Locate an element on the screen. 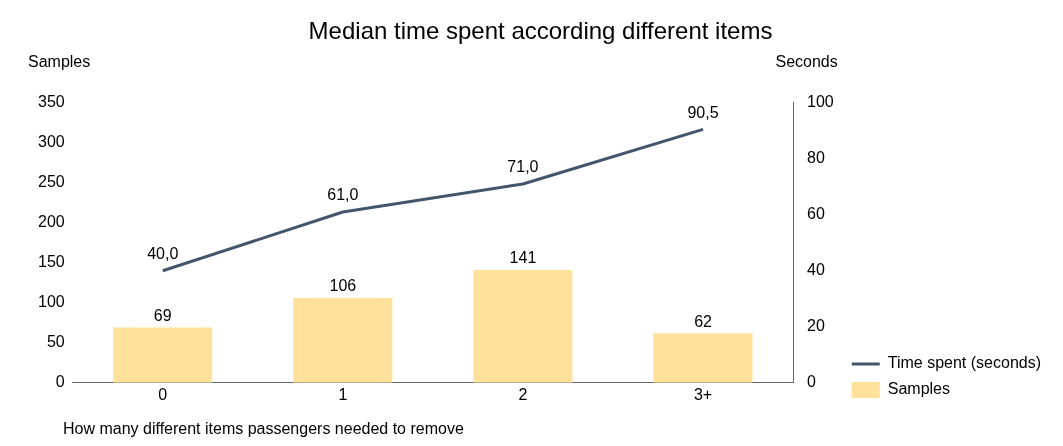 The width and height of the screenshot is (1063, 446). data-label: 40,0 is located at coordinates (163, 254).